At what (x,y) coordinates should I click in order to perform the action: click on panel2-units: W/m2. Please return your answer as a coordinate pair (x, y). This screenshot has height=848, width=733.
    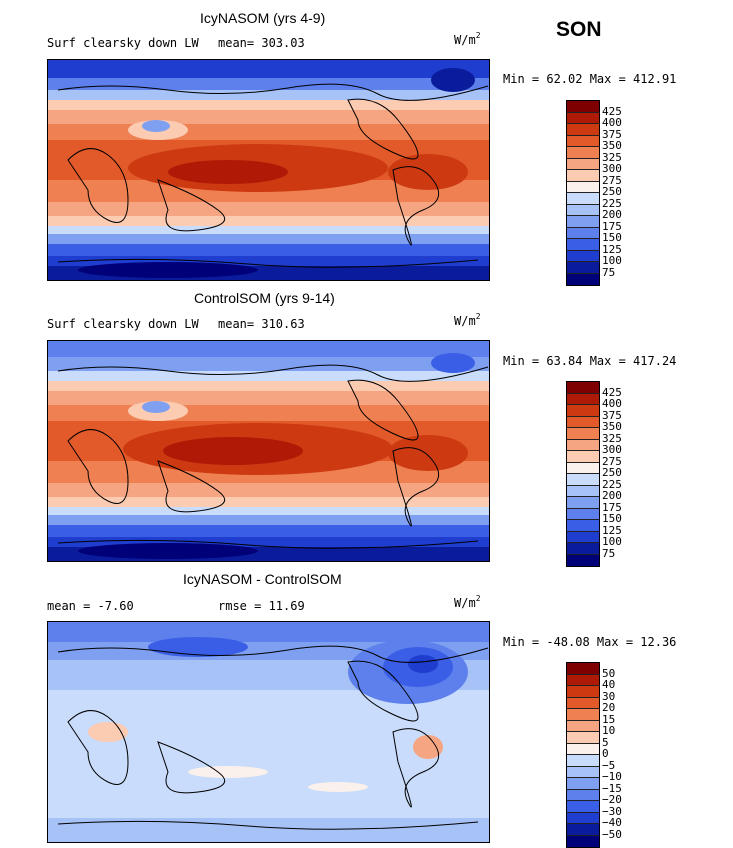
    Looking at the image, I should click on (467, 320).